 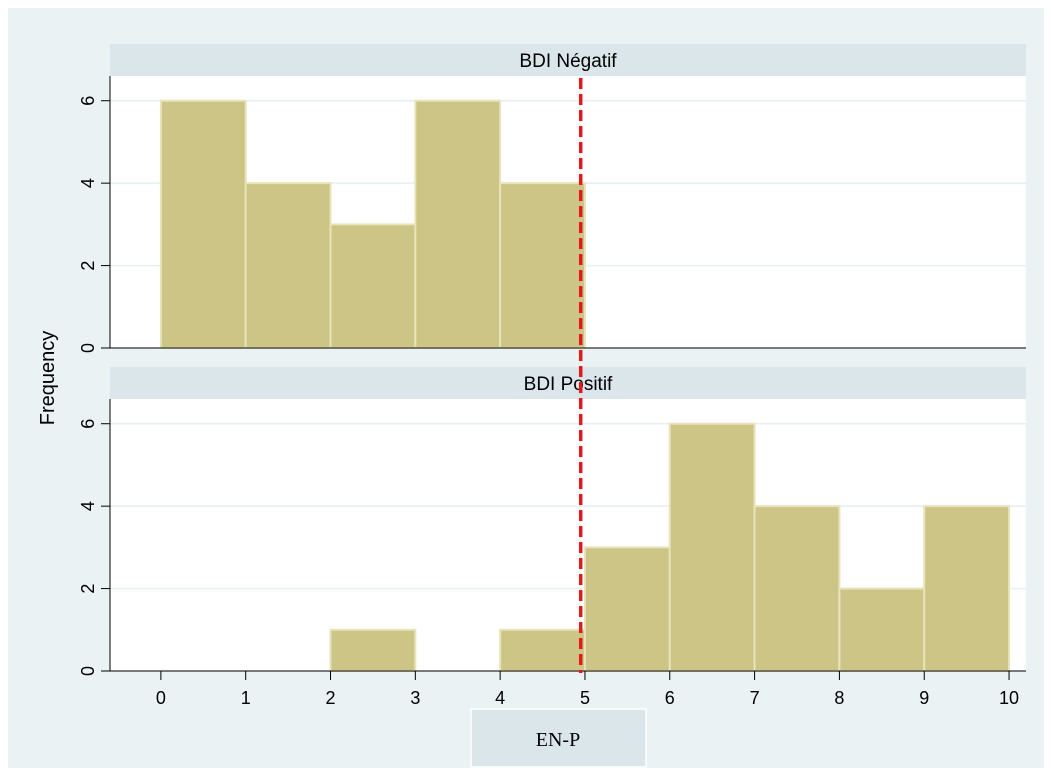 I want to click on panel-top-bars, so click(x=372, y=224).